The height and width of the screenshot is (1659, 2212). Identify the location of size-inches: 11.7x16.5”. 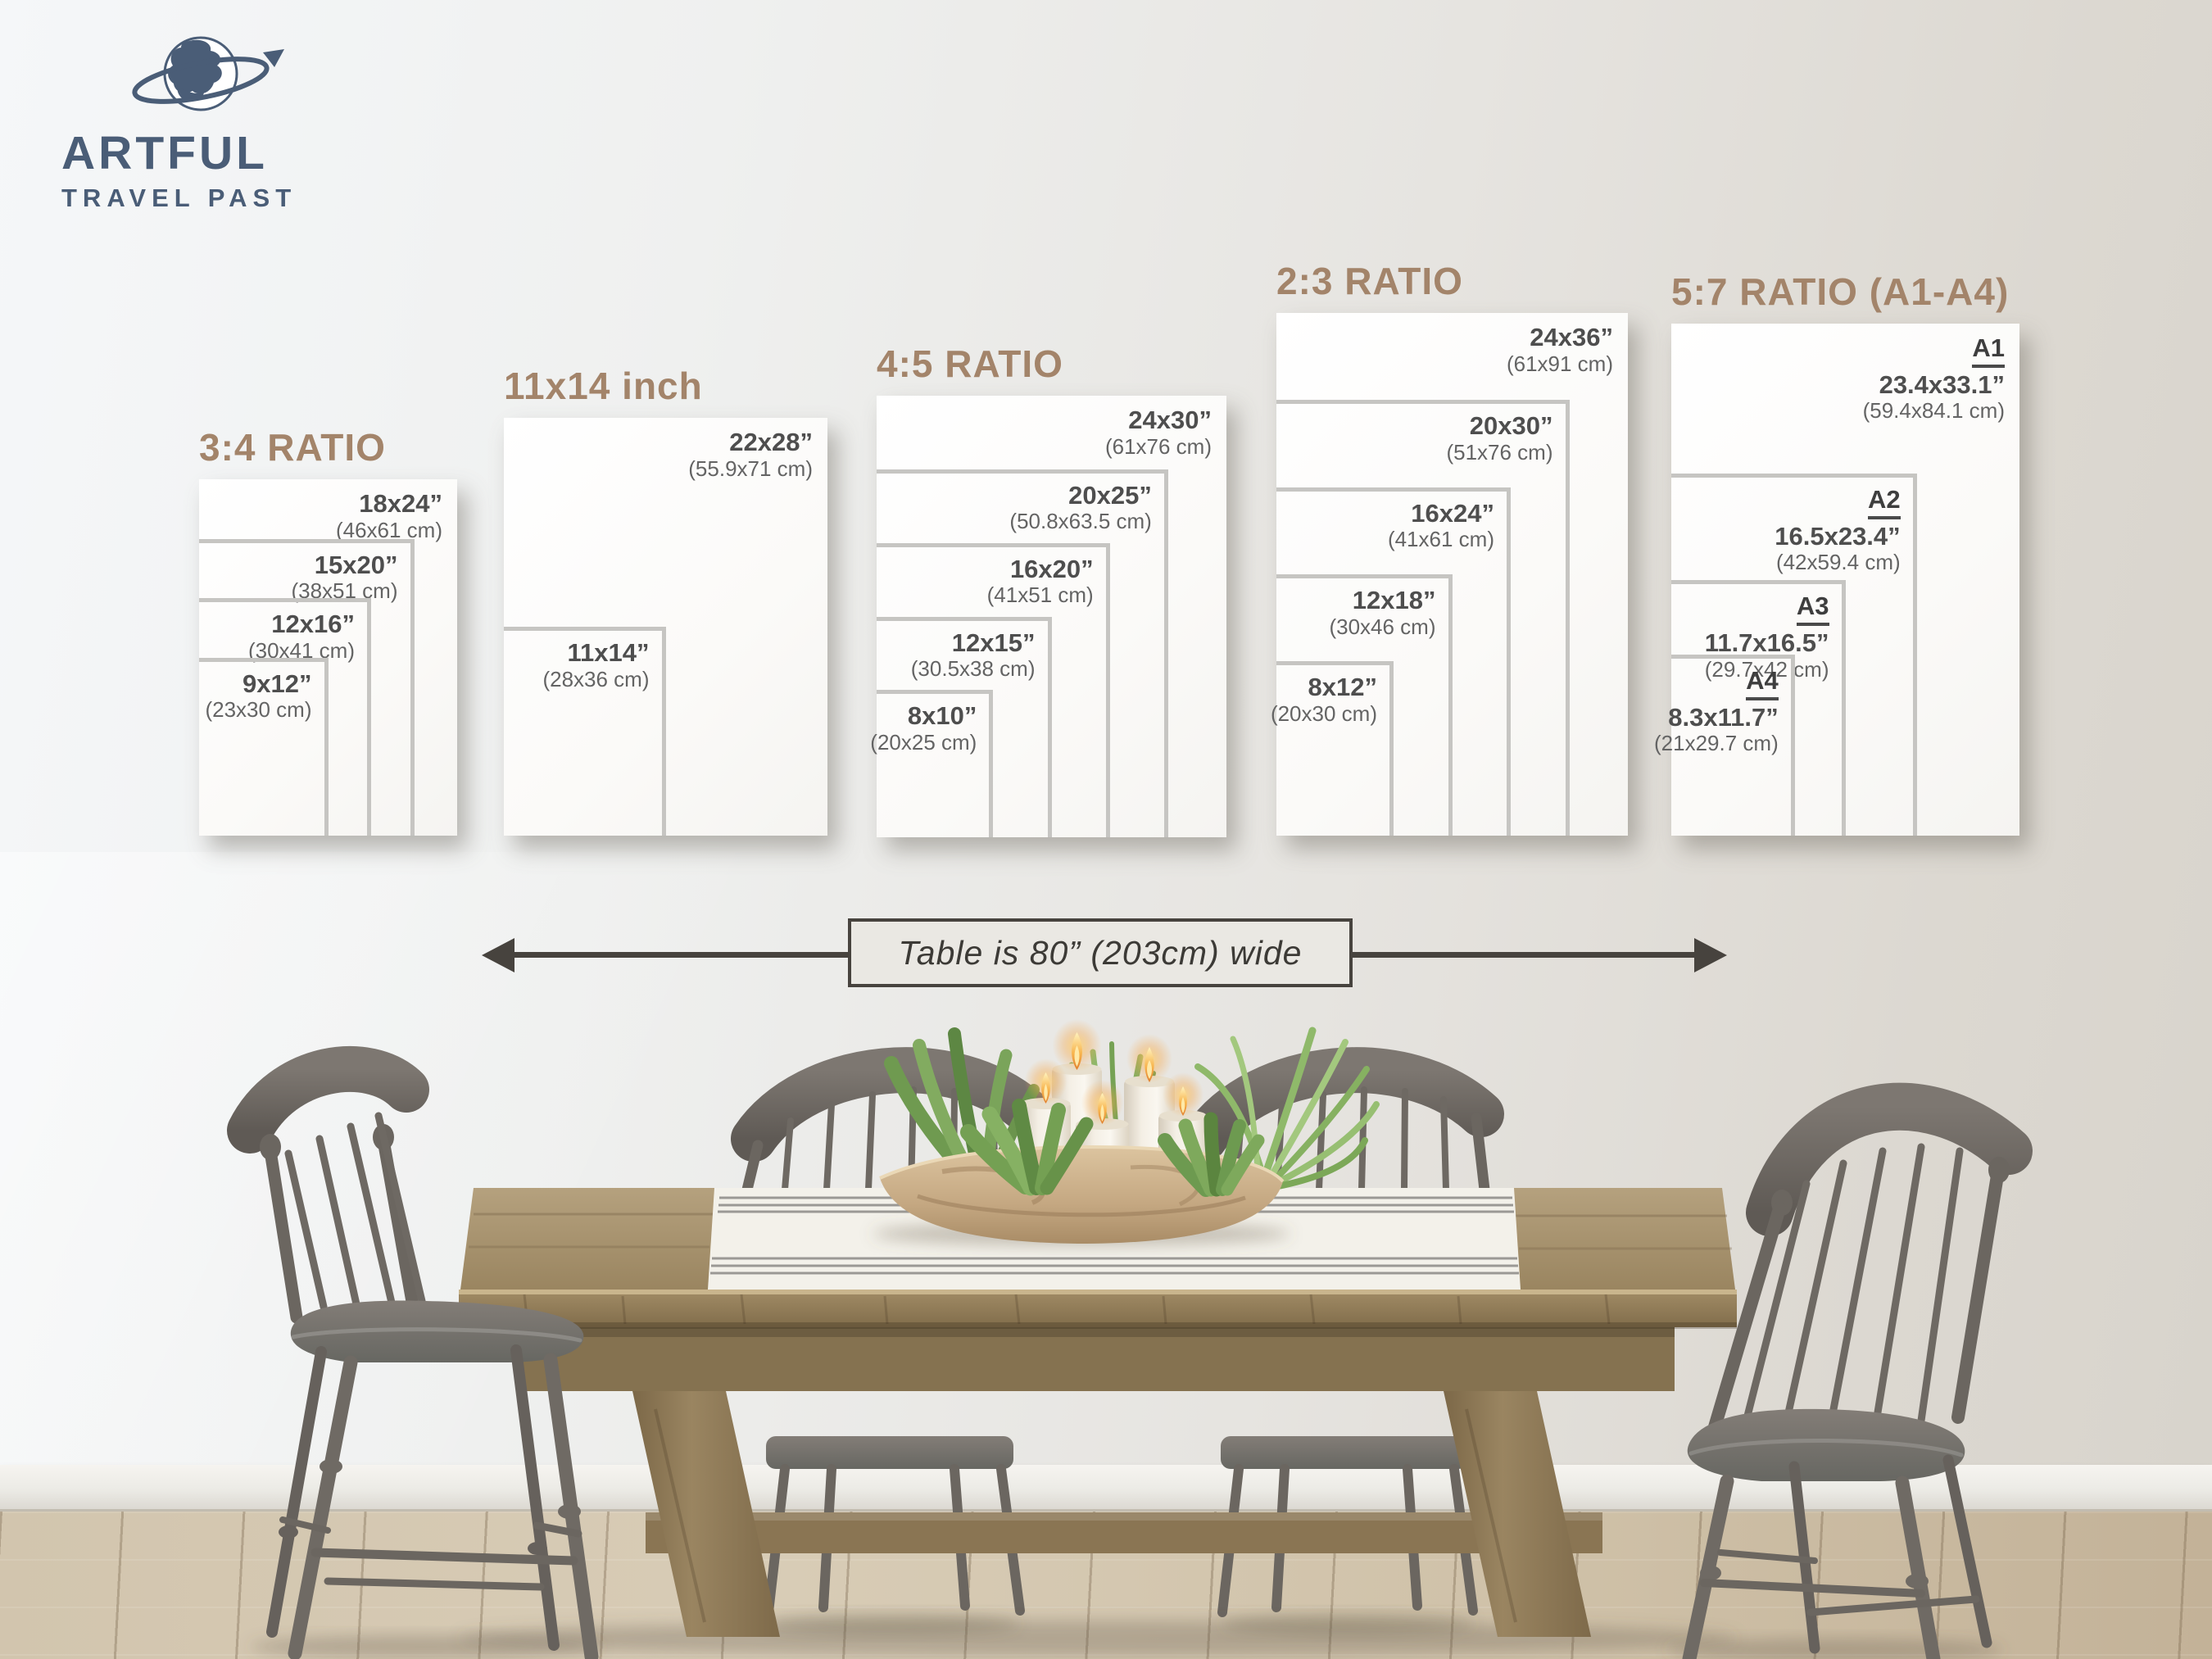
(1766, 643).